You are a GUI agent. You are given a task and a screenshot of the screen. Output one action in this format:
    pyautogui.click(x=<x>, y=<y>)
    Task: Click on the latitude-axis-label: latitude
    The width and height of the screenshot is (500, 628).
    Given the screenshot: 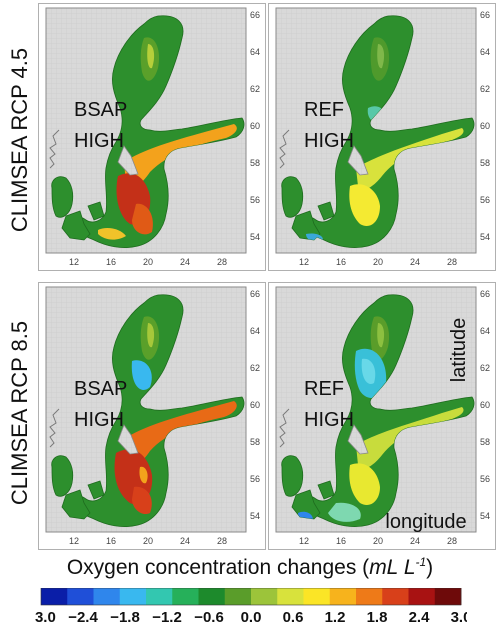 What is the action you would take?
    pyautogui.click(x=459, y=350)
    